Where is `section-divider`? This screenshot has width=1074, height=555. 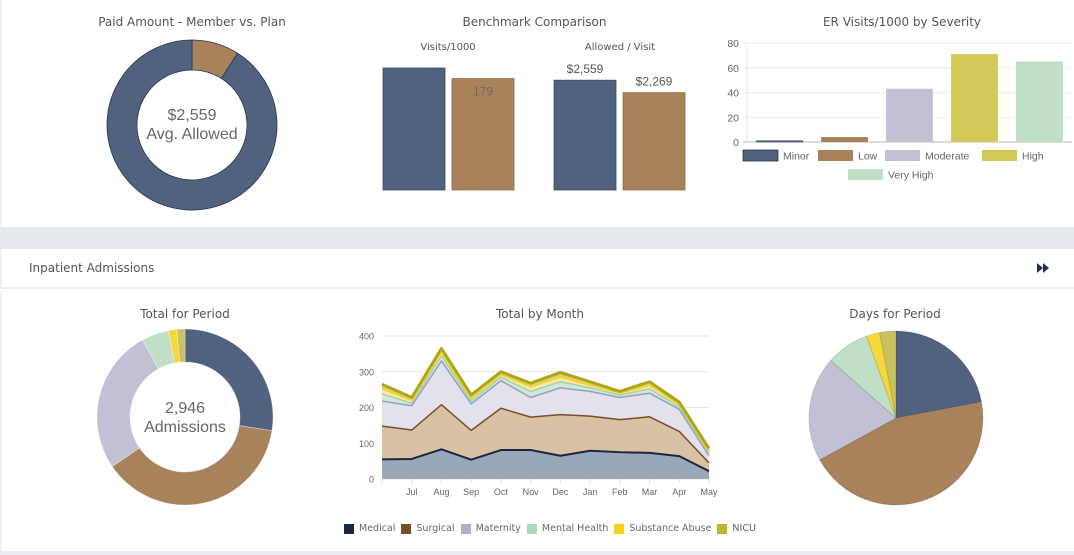 section-divider is located at coordinates (537, 238).